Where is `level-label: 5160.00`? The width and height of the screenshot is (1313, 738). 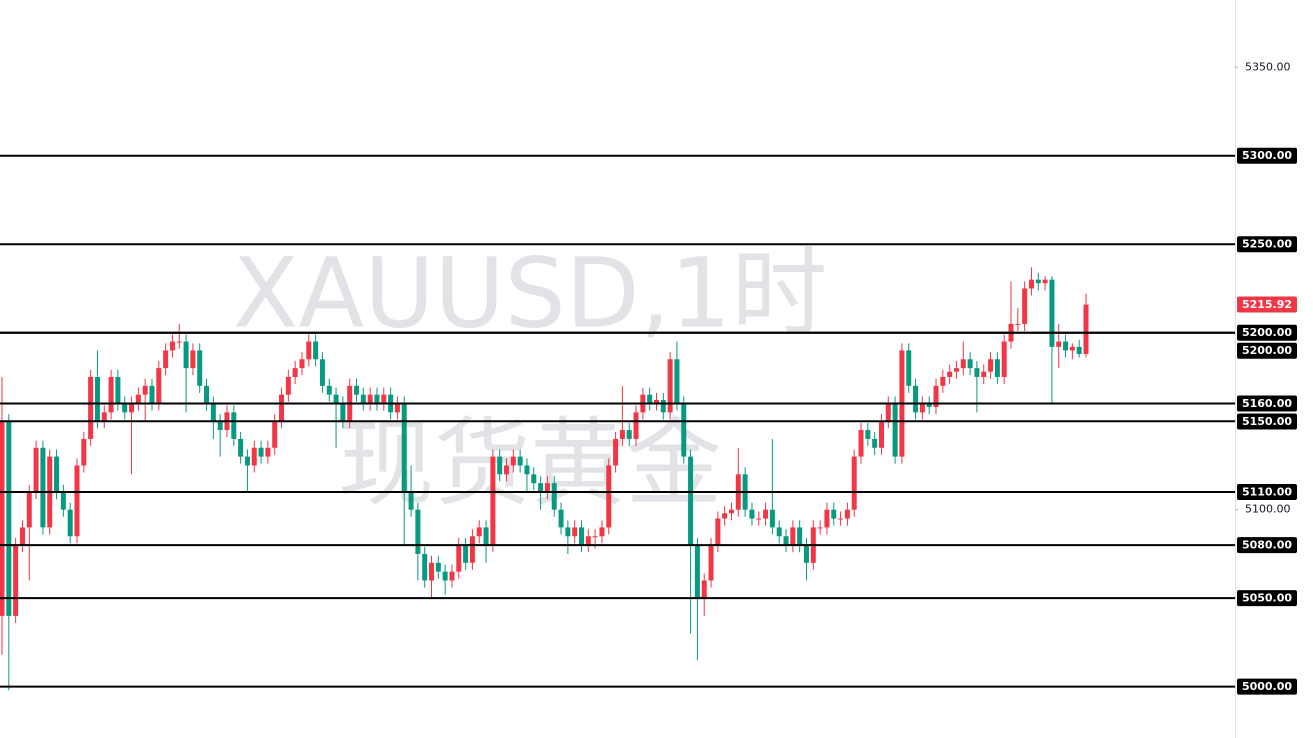 level-label: 5160.00 is located at coordinates (1267, 403).